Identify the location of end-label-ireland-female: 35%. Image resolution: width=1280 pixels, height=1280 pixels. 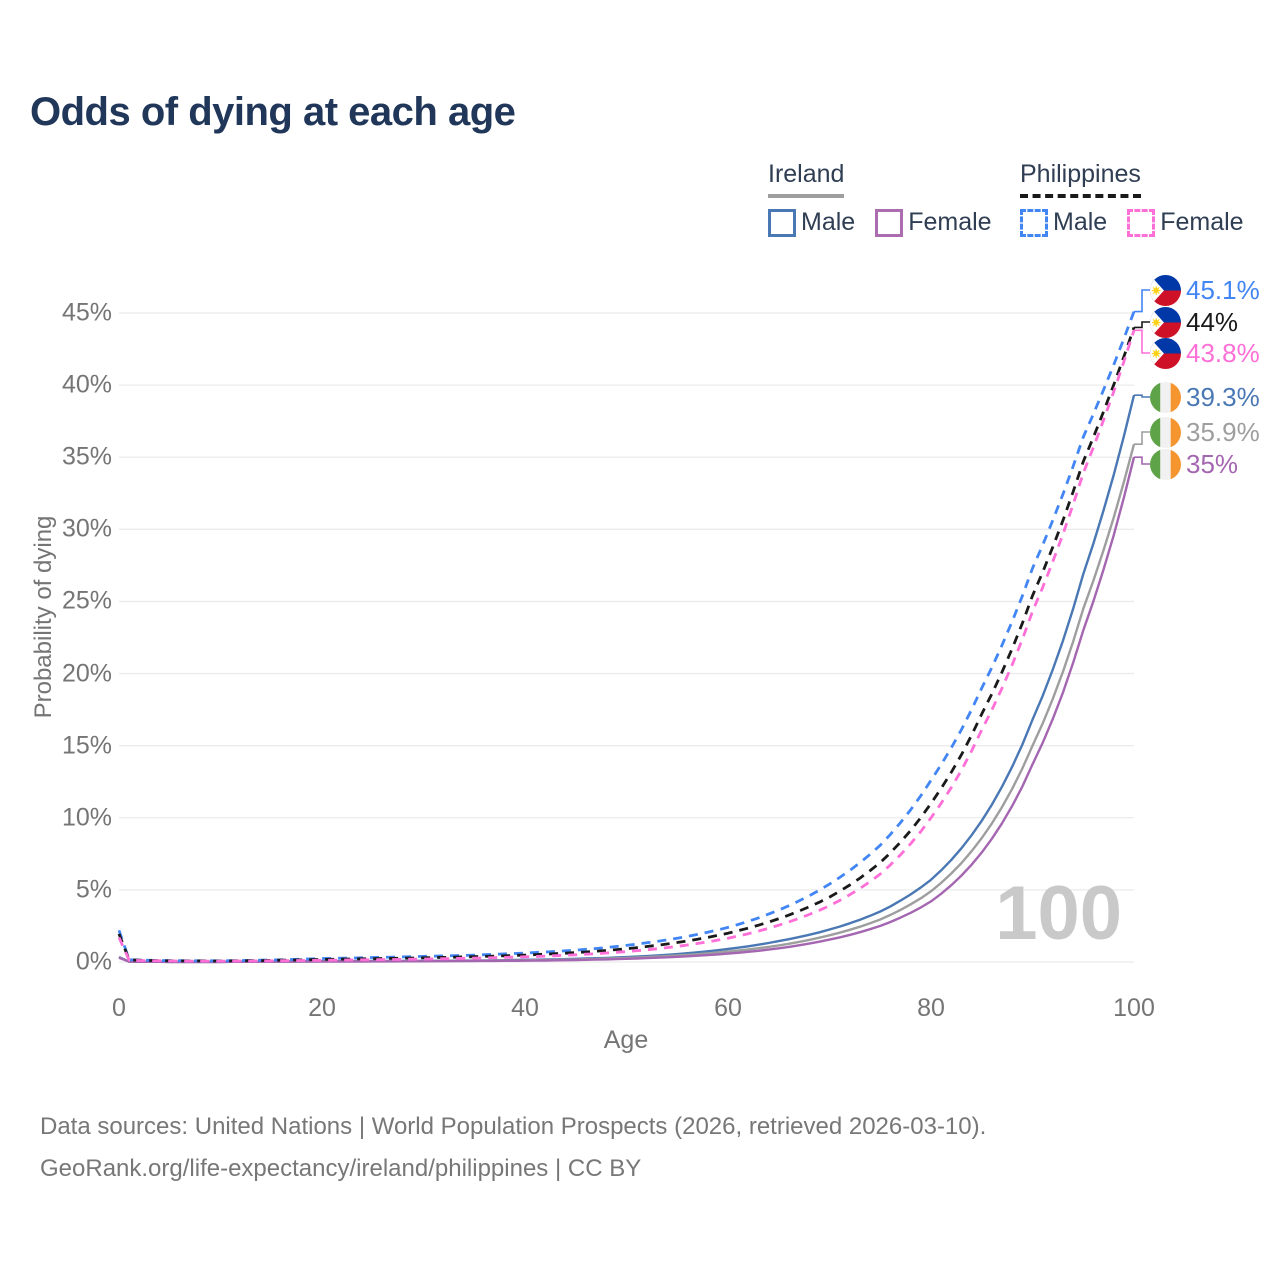
(1194, 464).